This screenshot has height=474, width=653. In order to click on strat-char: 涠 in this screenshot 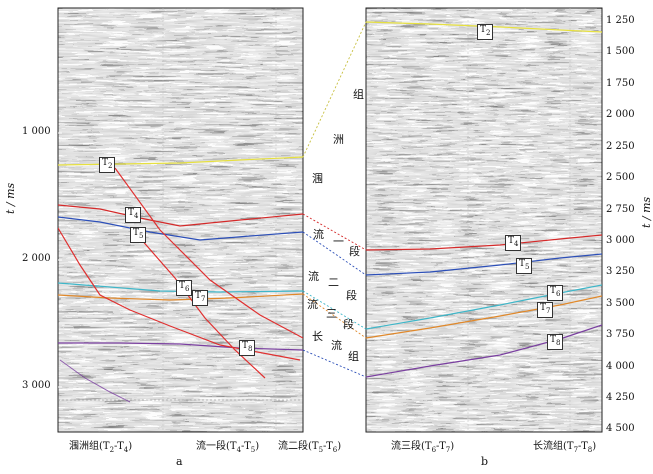, I will do `click(317, 178)`.